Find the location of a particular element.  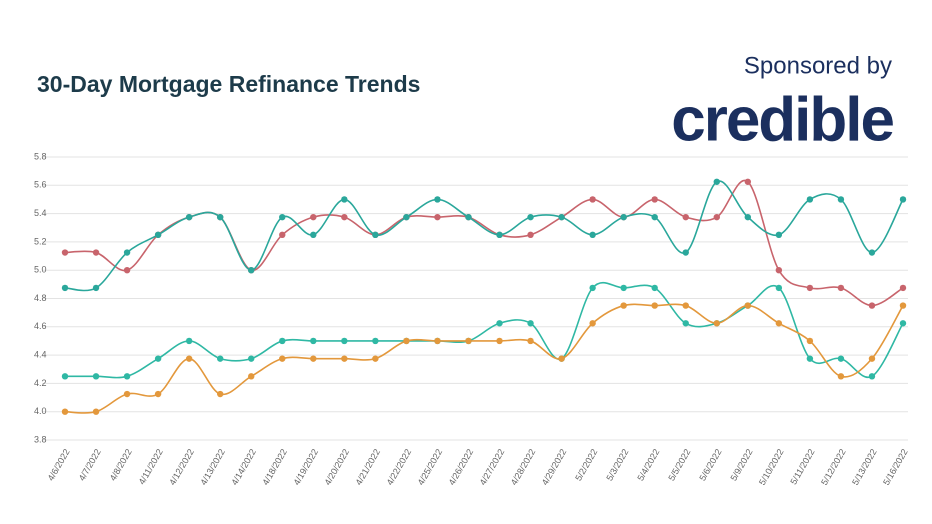

y-tick-label: 4.4 is located at coordinates (40, 354).